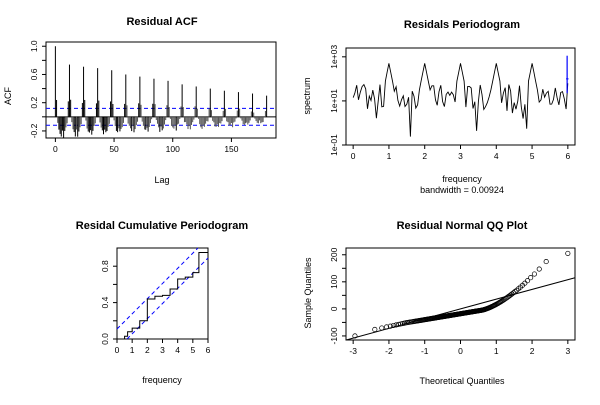  What do you see at coordinates (334, 57) in the screenshot?
I see `periodogram-ytick-label: 1e+03` at bounding box center [334, 57].